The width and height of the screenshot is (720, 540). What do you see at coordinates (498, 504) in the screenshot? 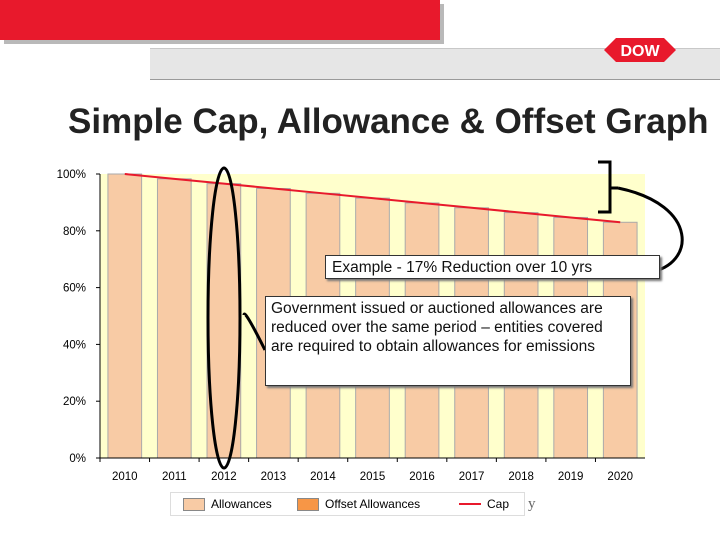
I see `legend-label-cap: Cap` at bounding box center [498, 504].